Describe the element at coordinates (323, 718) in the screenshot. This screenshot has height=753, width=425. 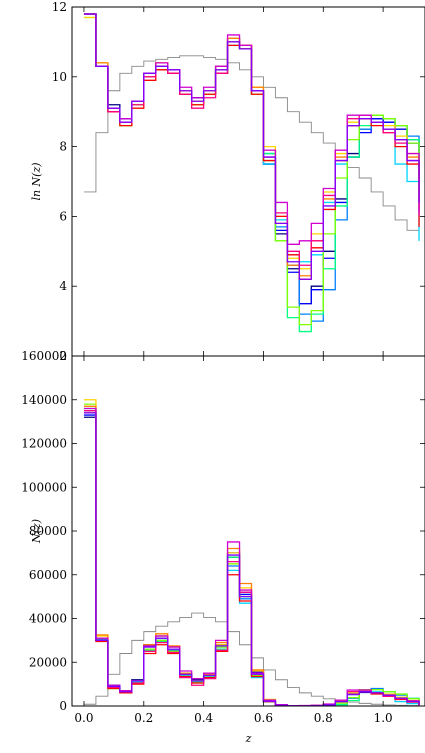
I see `x-tick-label: 0.8` at that location.